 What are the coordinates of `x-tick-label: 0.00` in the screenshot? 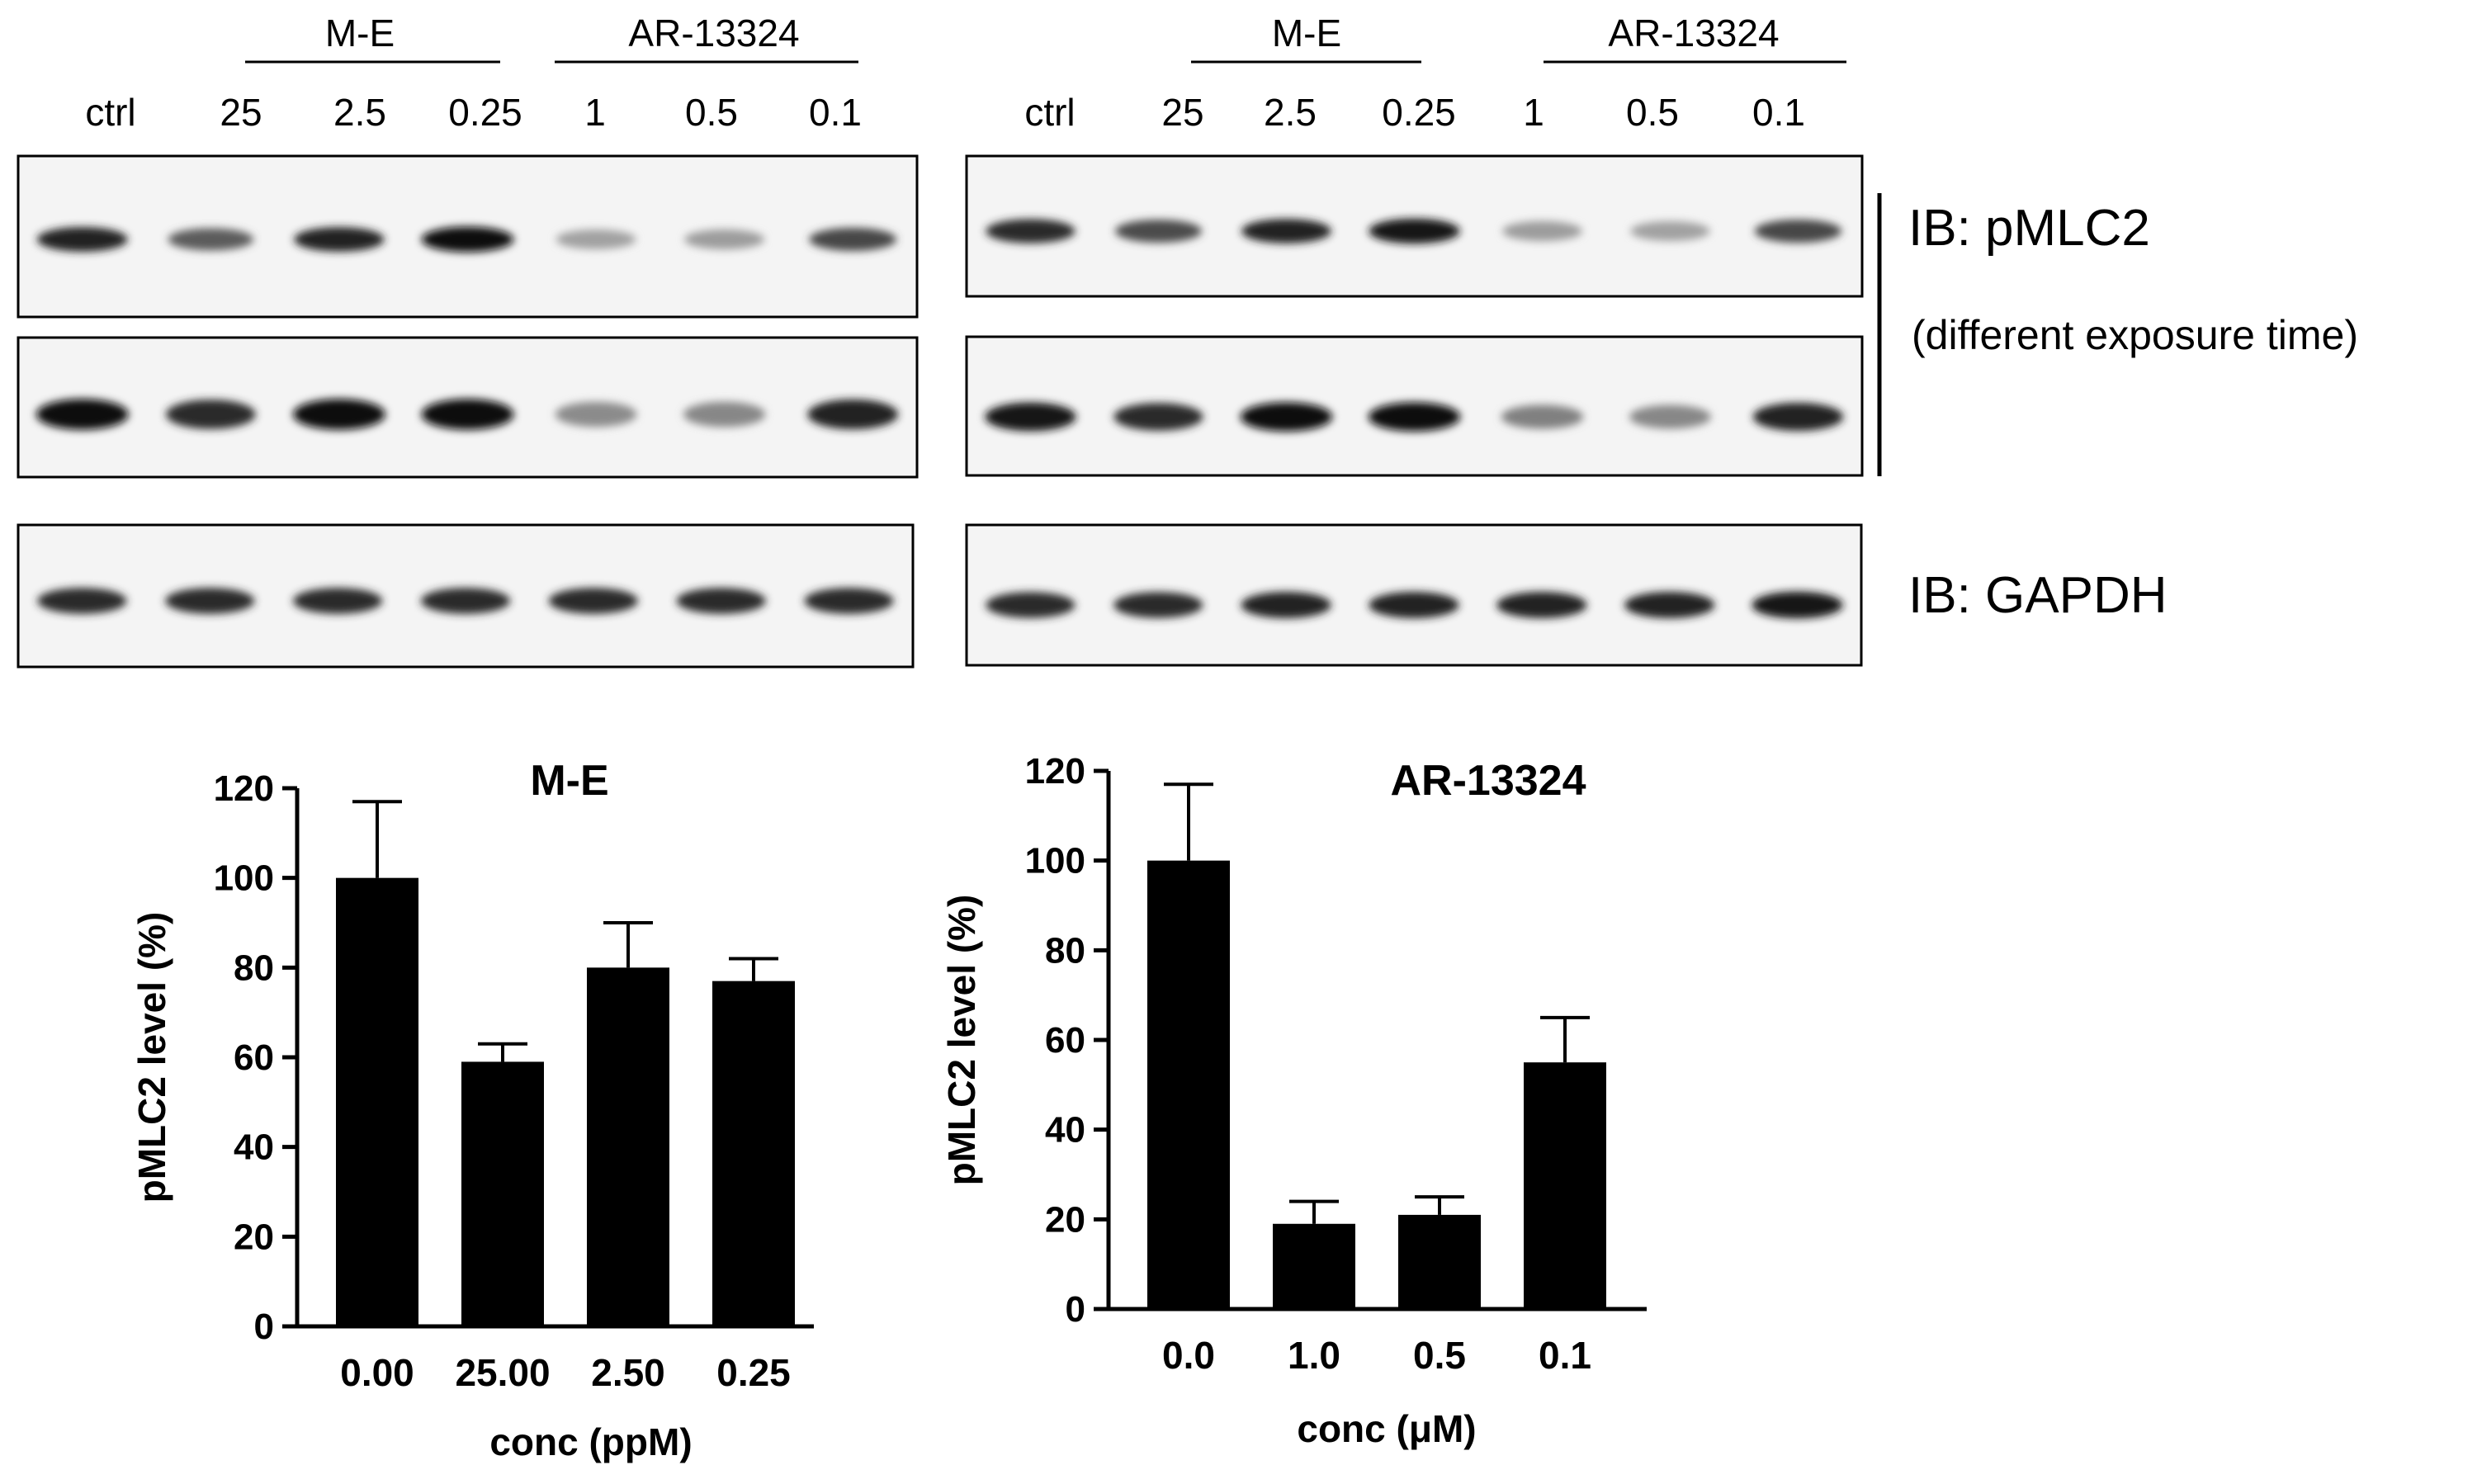 It's located at (377, 1372).